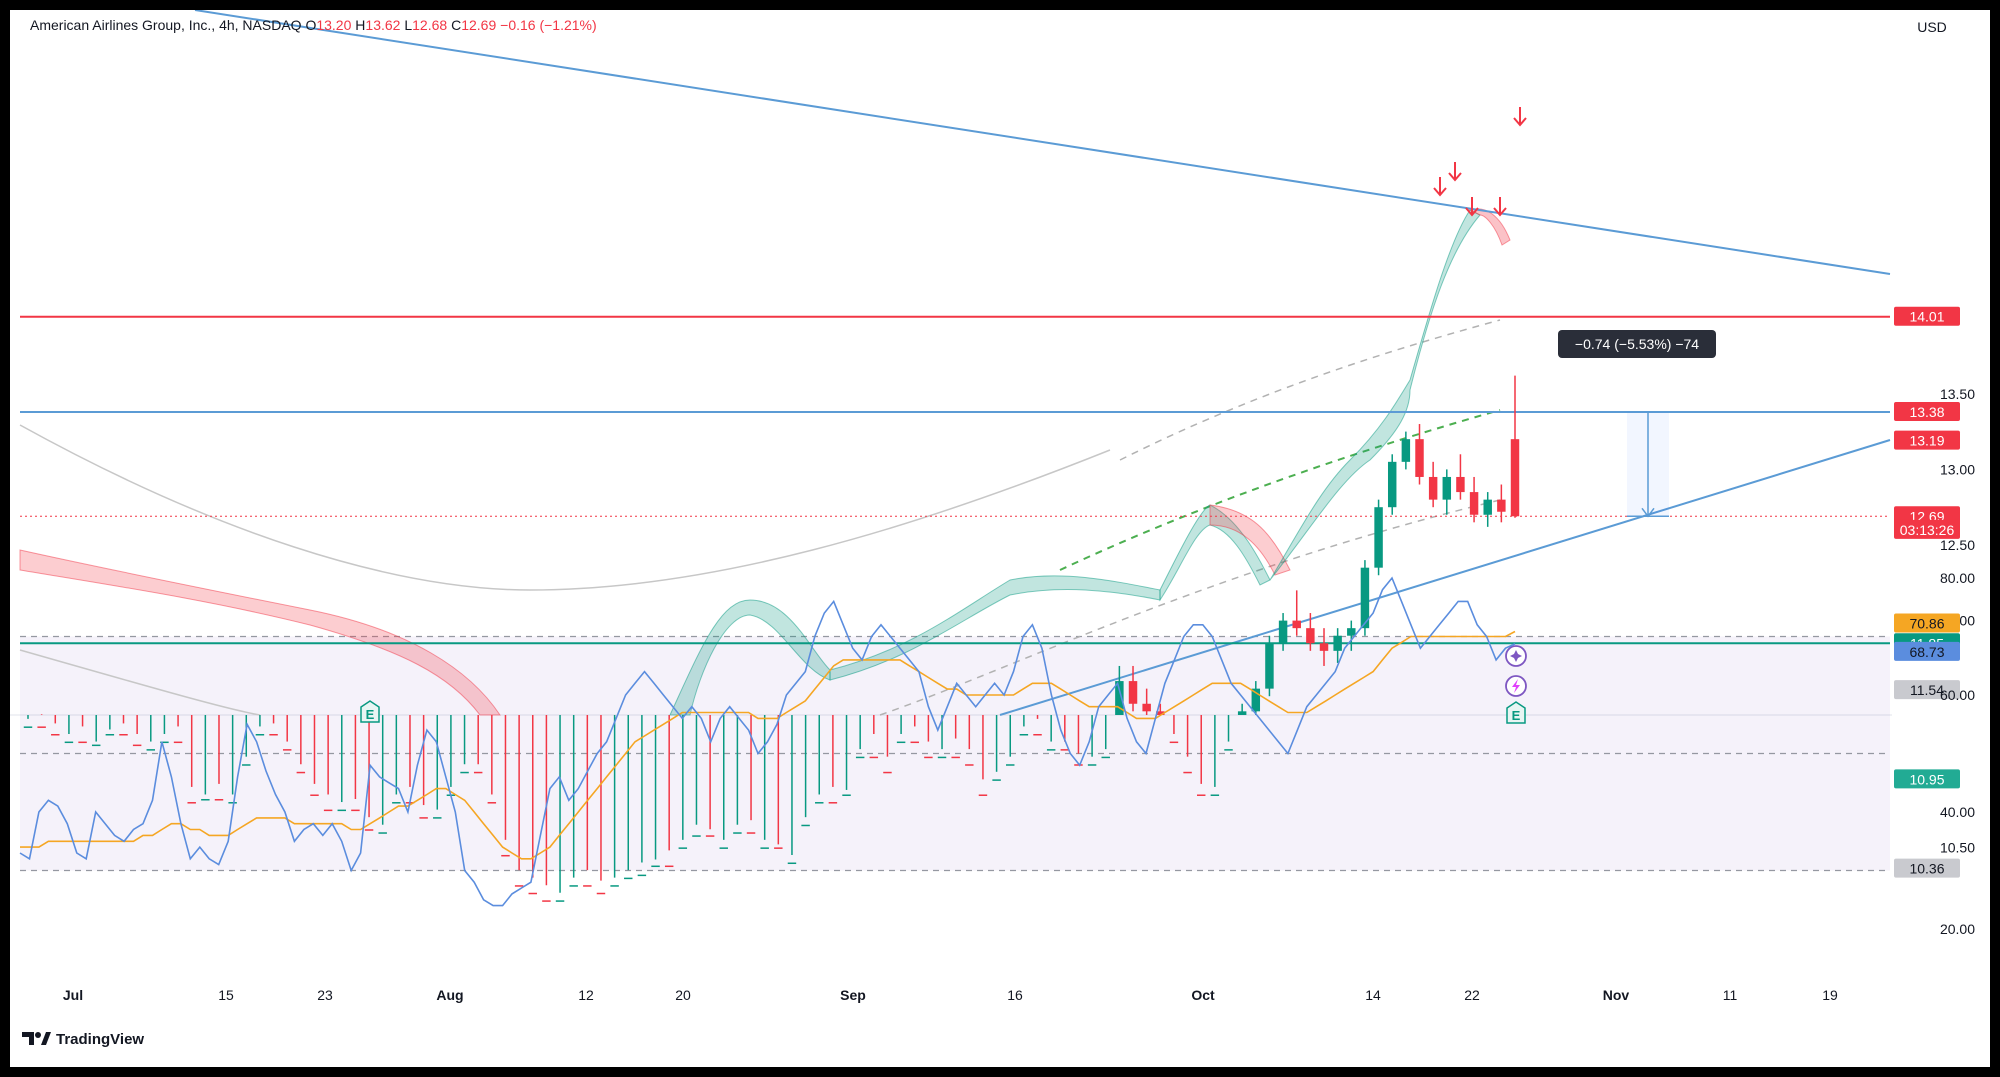 The image size is (2000, 1077). What do you see at coordinates (1516, 656) in the screenshot?
I see `dividend-icon` at bounding box center [1516, 656].